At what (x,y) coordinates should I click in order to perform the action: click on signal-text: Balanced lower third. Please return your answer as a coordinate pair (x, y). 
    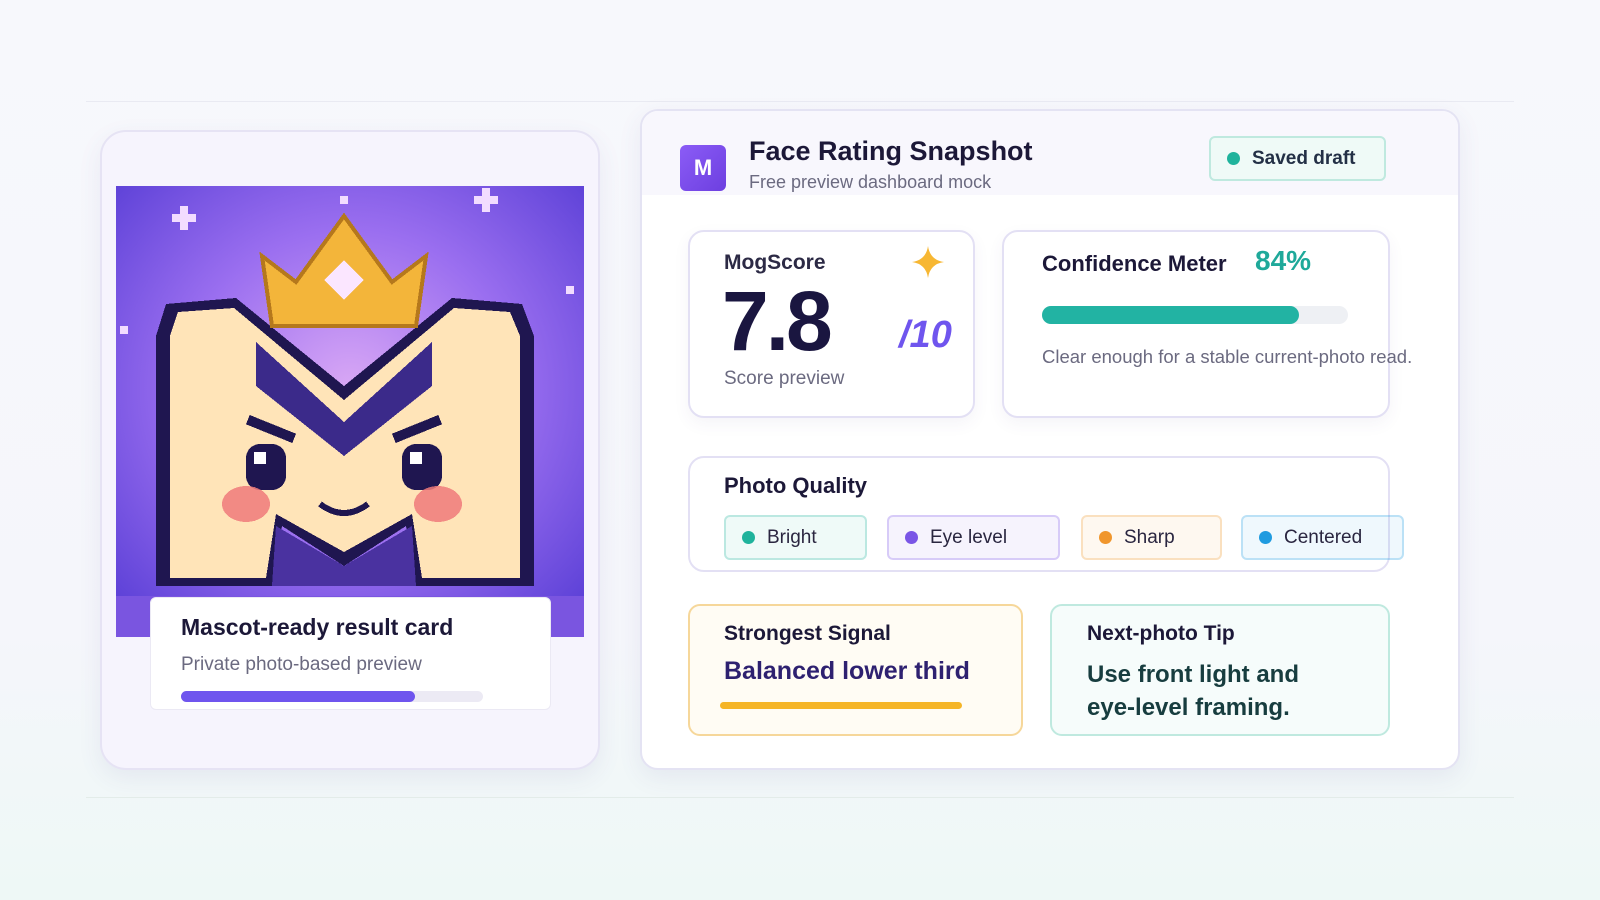
    Looking at the image, I should click on (847, 671).